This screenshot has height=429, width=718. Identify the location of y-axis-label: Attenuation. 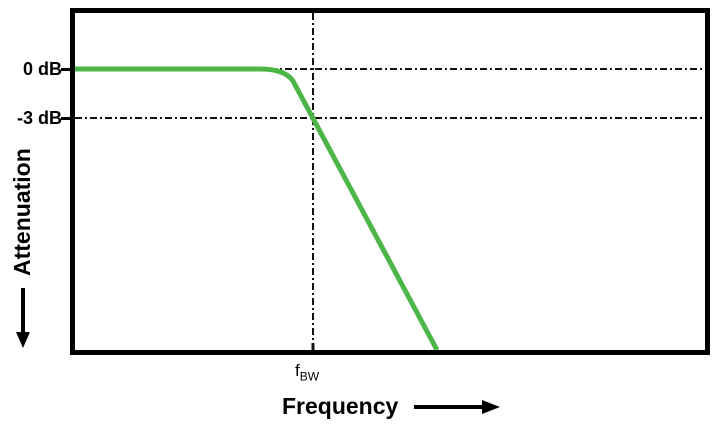
(22, 212).